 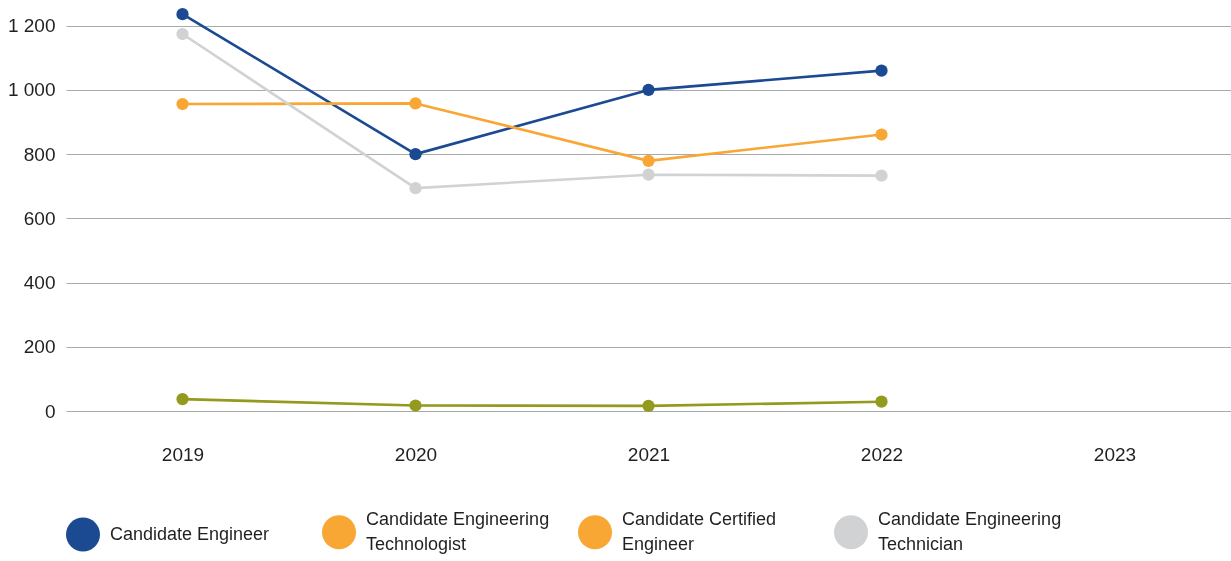 What do you see at coordinates (50, 411) in the screenshot?
I see `y-tick-label: 0` at bounding box center [50, 411].